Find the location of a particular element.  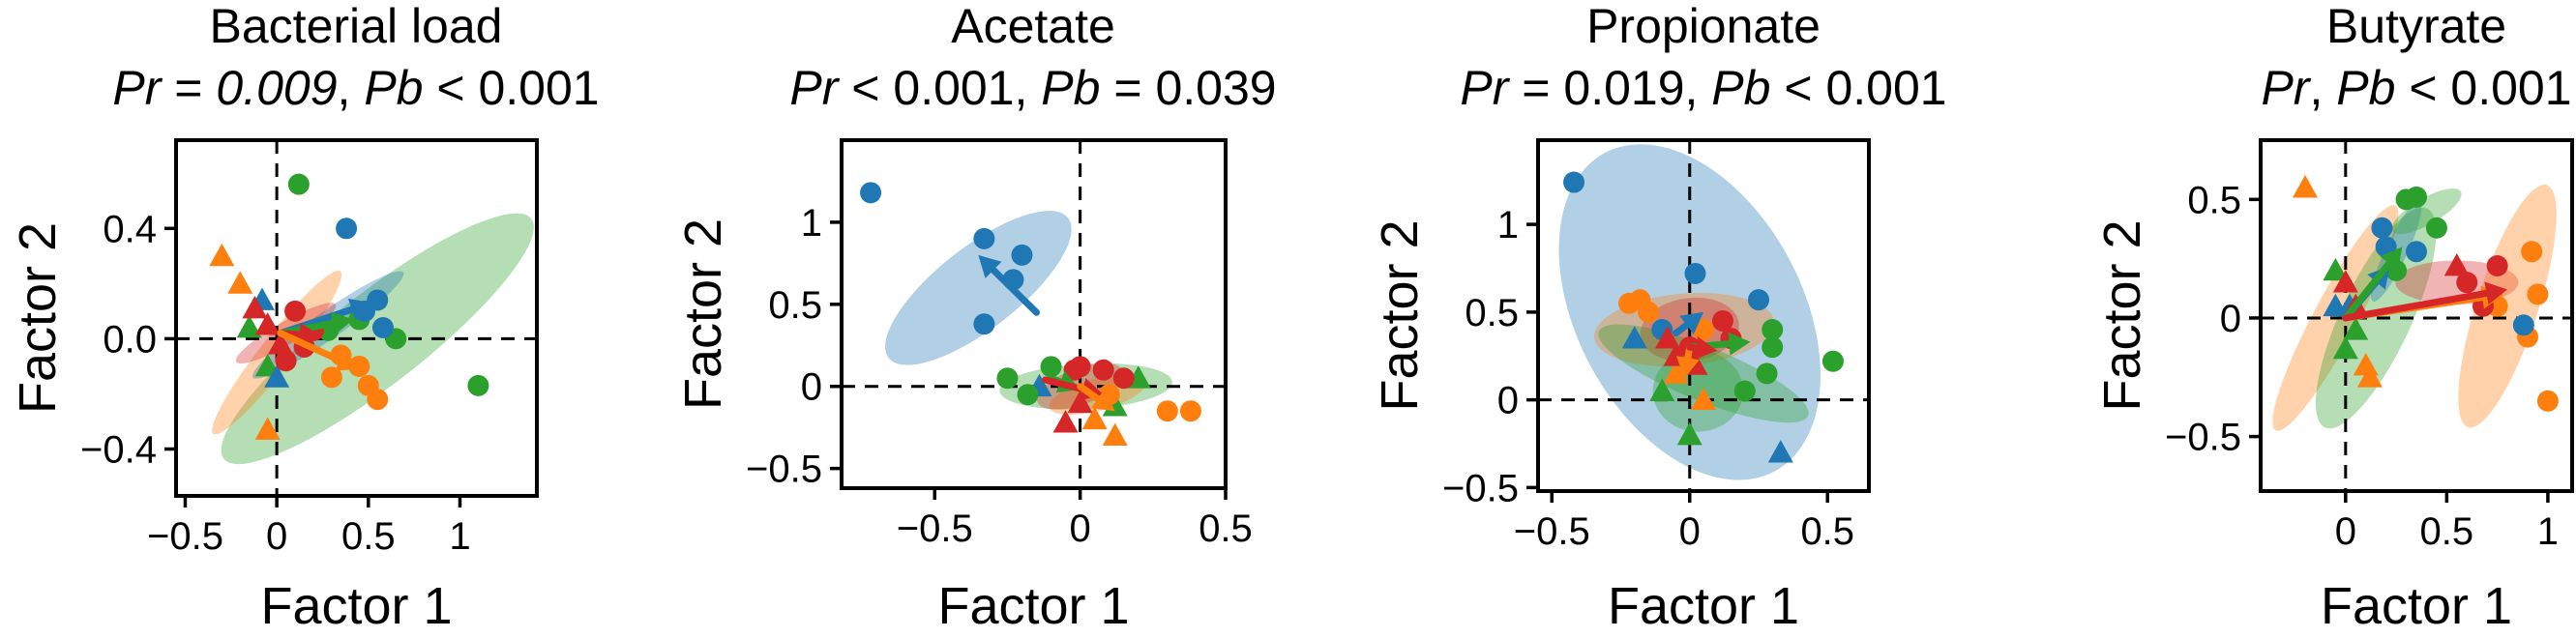

panel-stats: Pr = 0.009, Pb < 0.001 is located at coordinates (355, 88).